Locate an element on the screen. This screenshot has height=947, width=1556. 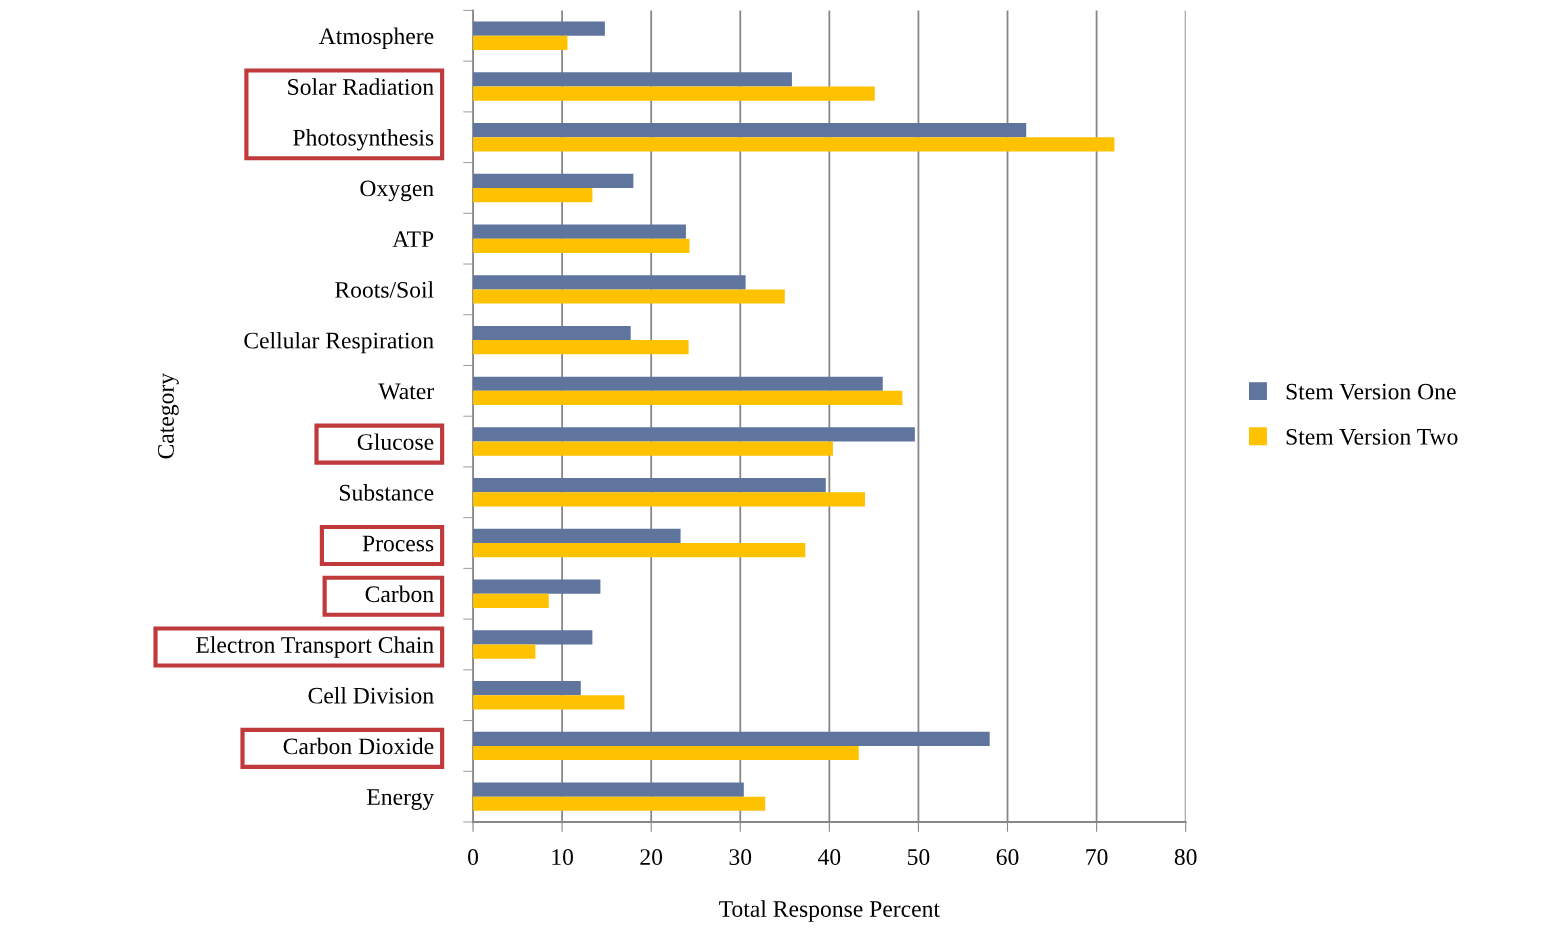
x-tick-label: 50 is located at coordinates (919, 857).